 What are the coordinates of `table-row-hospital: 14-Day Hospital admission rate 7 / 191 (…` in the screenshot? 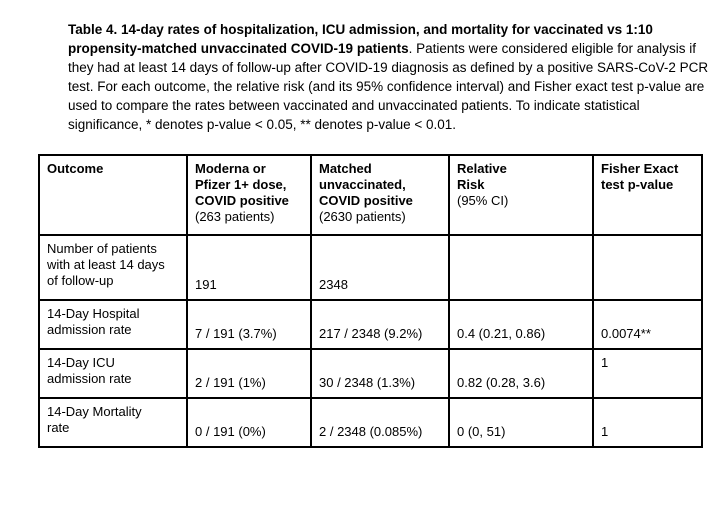 It's located at (370, 324).